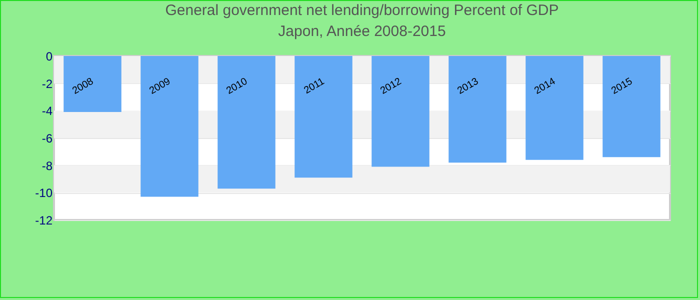  What do you see at coordinates (160, 86) in the screenshot?
I see `x-tick-label: 2009` at bounding box center [160, 86].